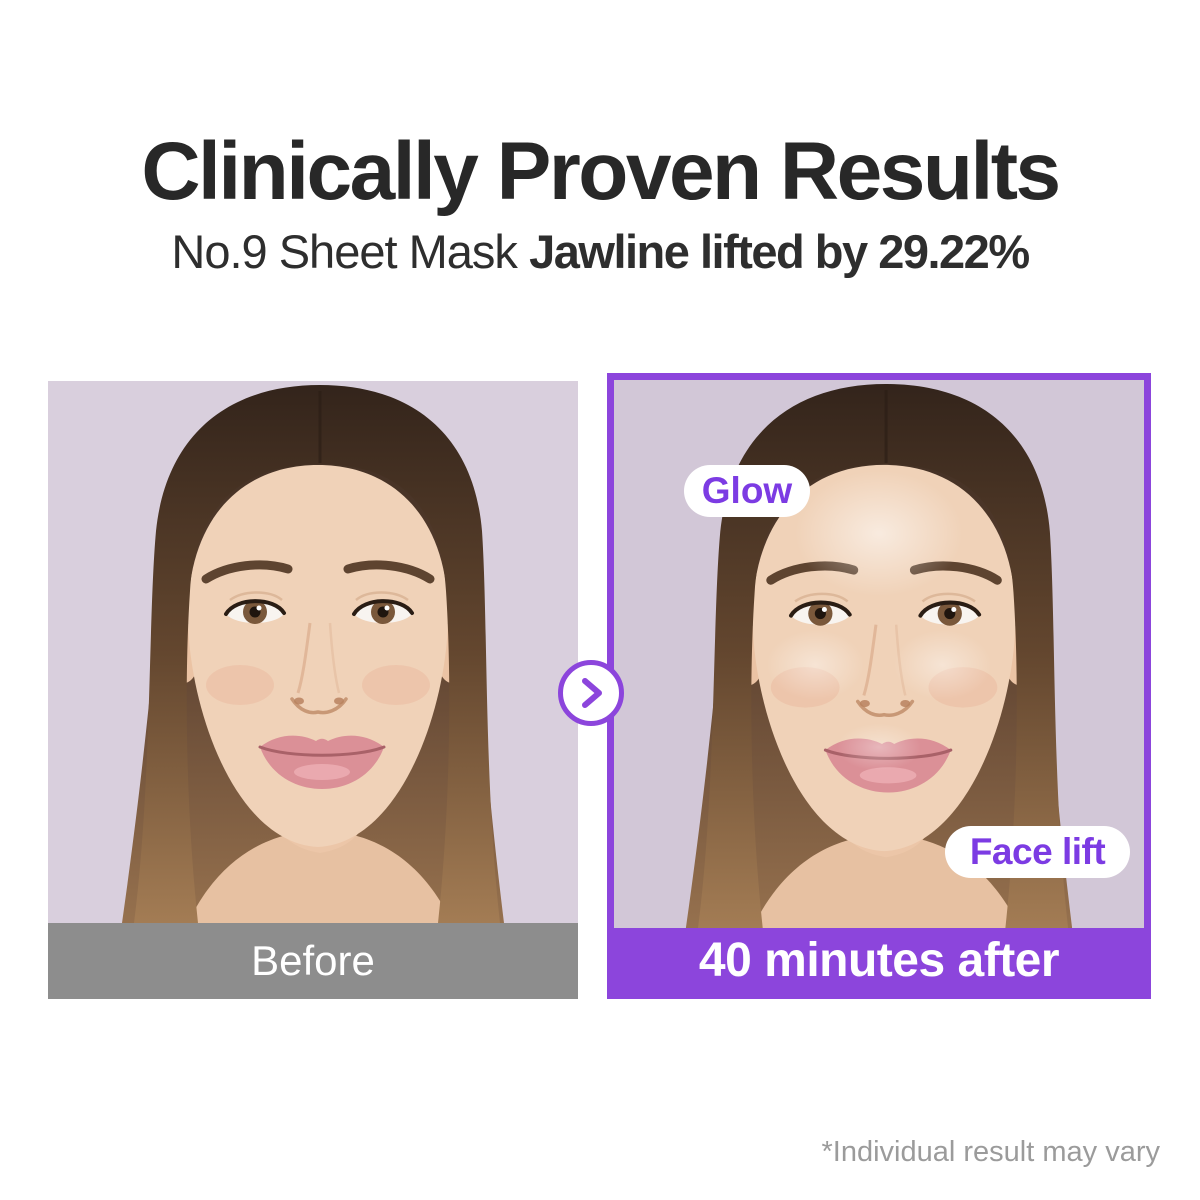  What do you see at coordinates (779, 251) in the screenshot?
I see `subtitle-claim: Jawline lifted by 29.22%` at bounding box center [779, 251].